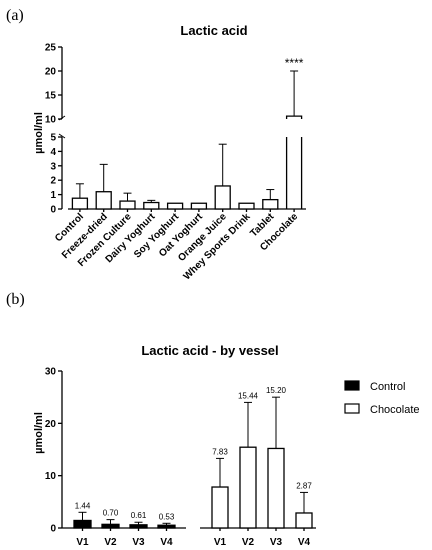 Image resolution: width=432 pixels, height=550 pixels. What do you see at coordinates (276, 390) in the screenshot?
I see `data-label: 15.20` at bounding box center [276, 390].